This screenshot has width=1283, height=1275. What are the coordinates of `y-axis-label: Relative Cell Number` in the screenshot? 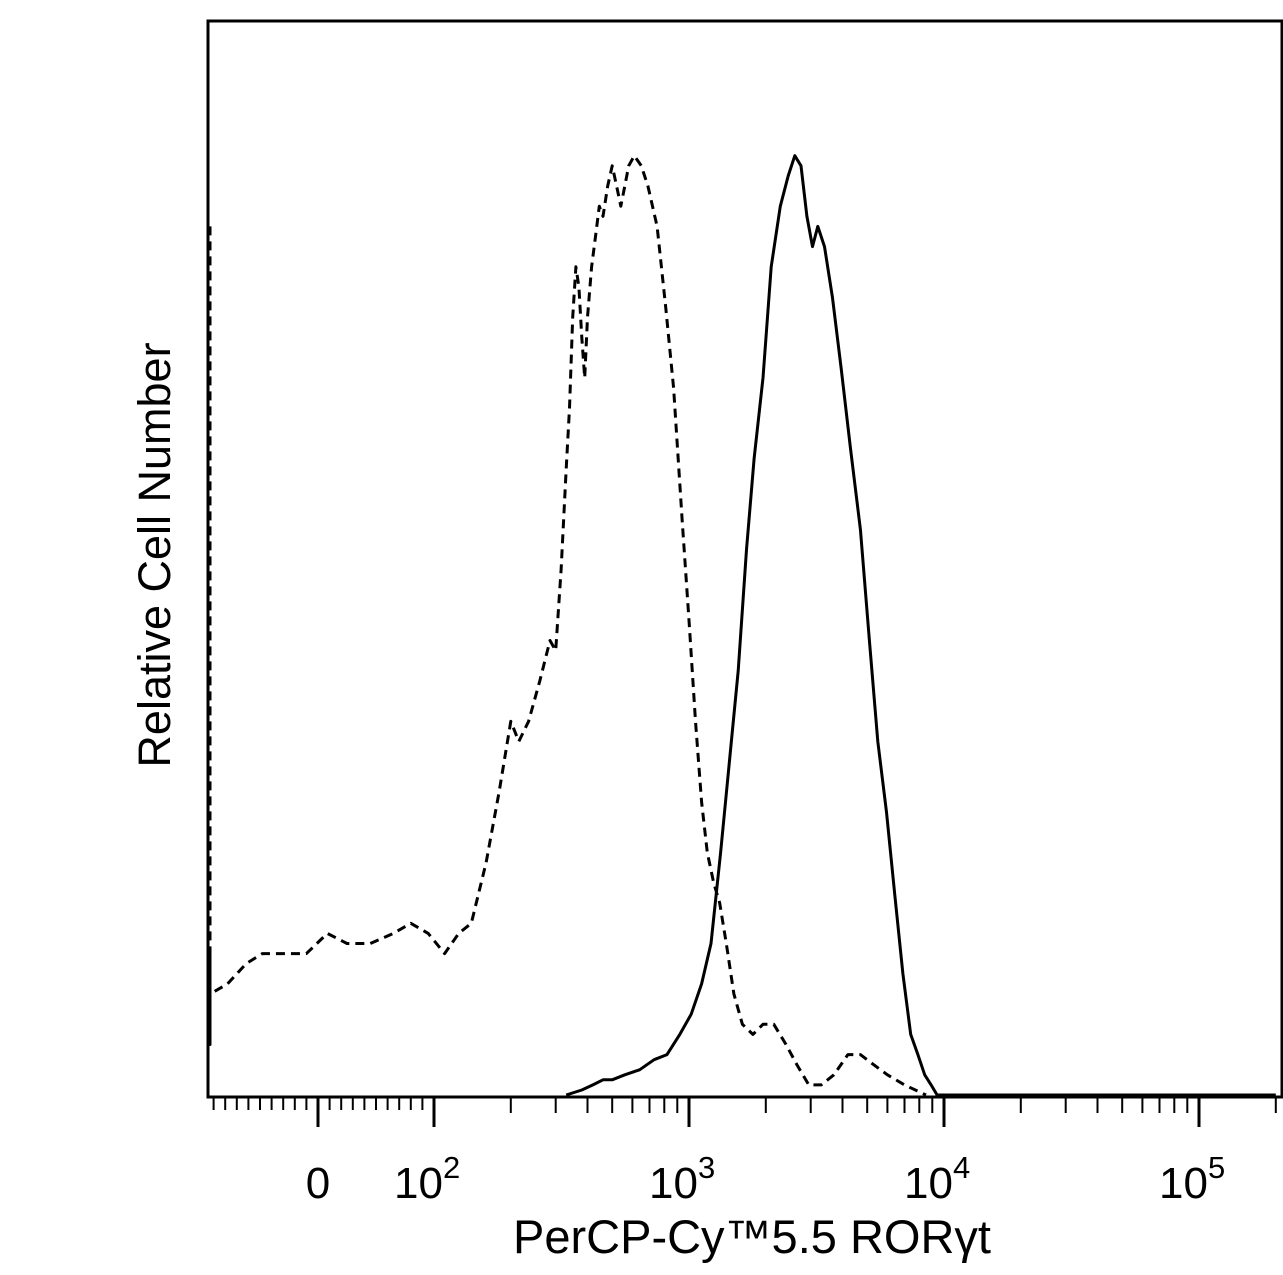 It's located at (154, 554).